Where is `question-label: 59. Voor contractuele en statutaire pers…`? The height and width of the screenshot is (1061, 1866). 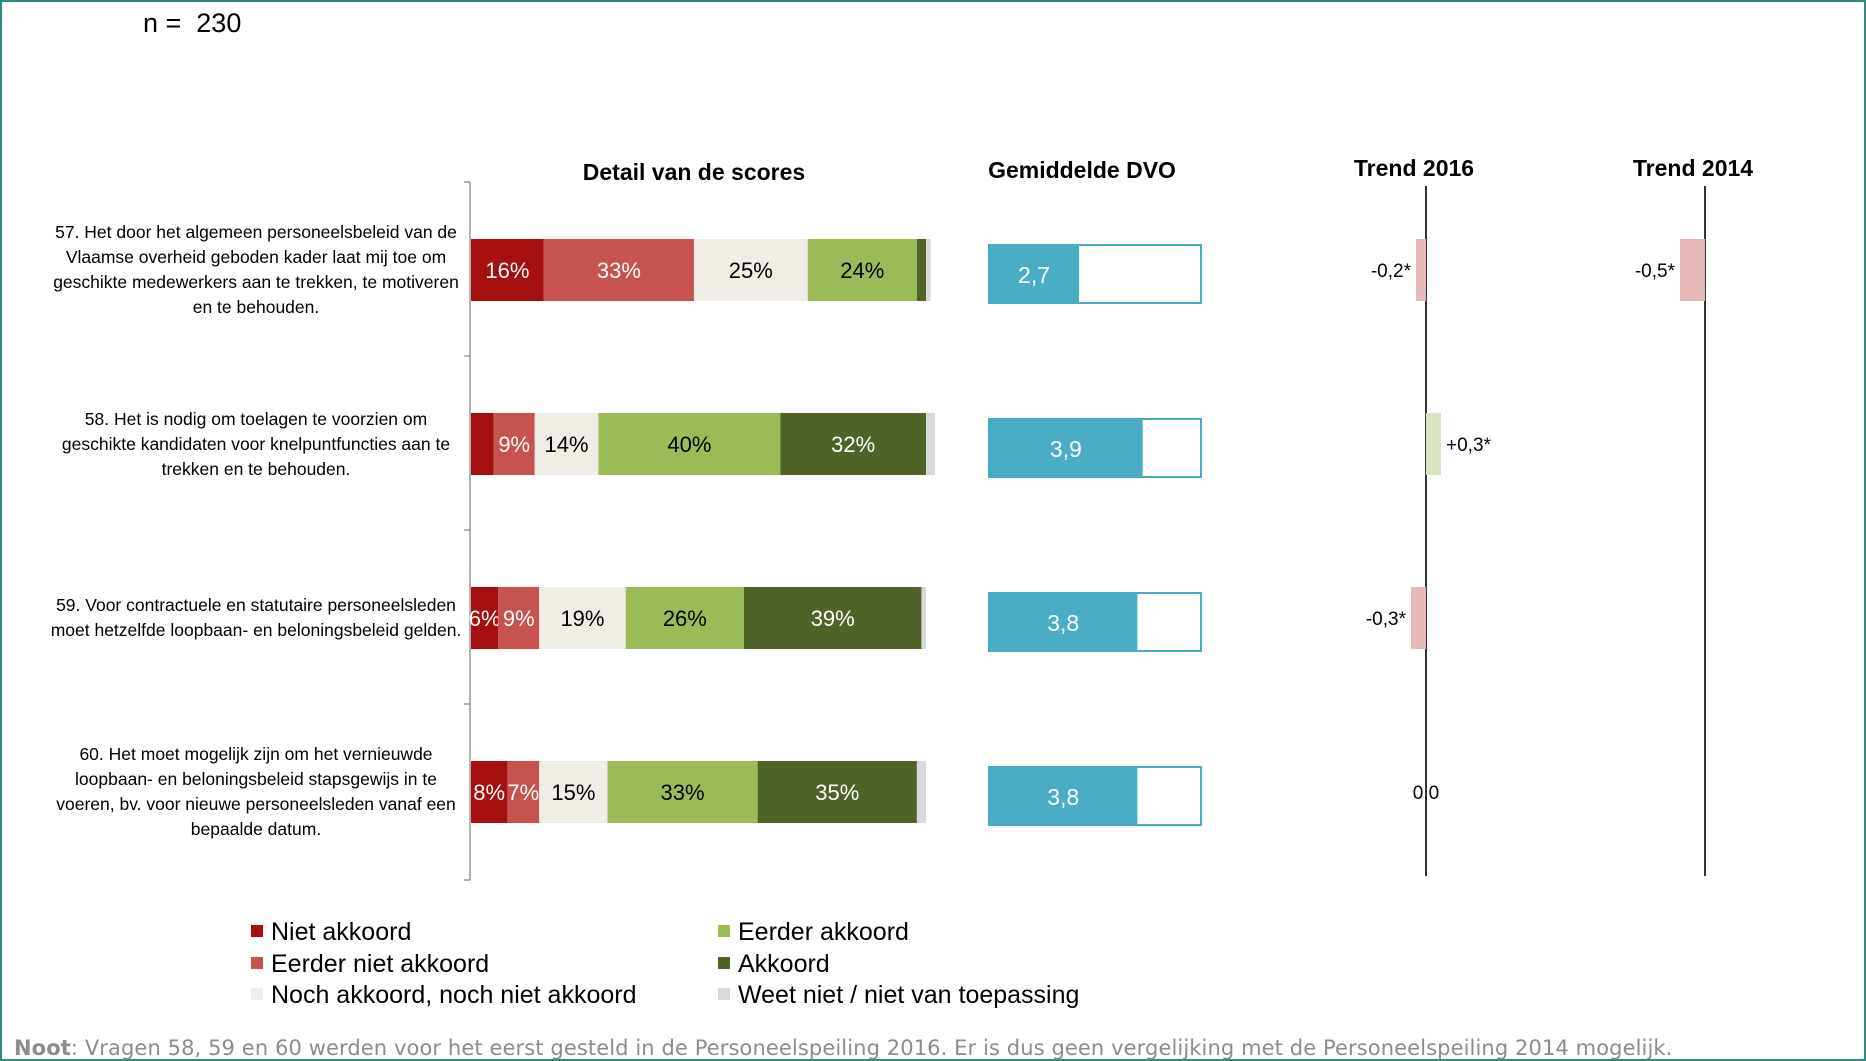 question-label: 59. Voor contractuele en statutaire pers… is located at coordinates (256, 617).